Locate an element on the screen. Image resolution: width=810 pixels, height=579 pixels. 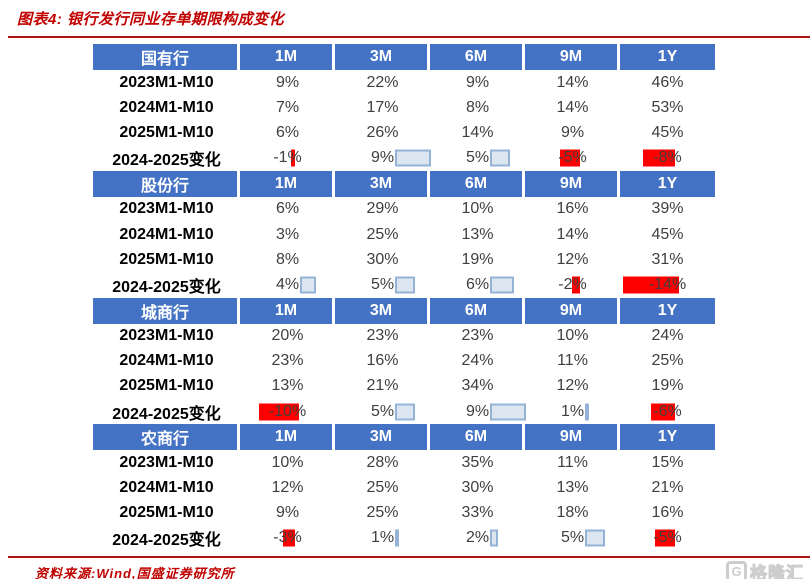
value-cell: 46% is located at coordinates (667, 82).